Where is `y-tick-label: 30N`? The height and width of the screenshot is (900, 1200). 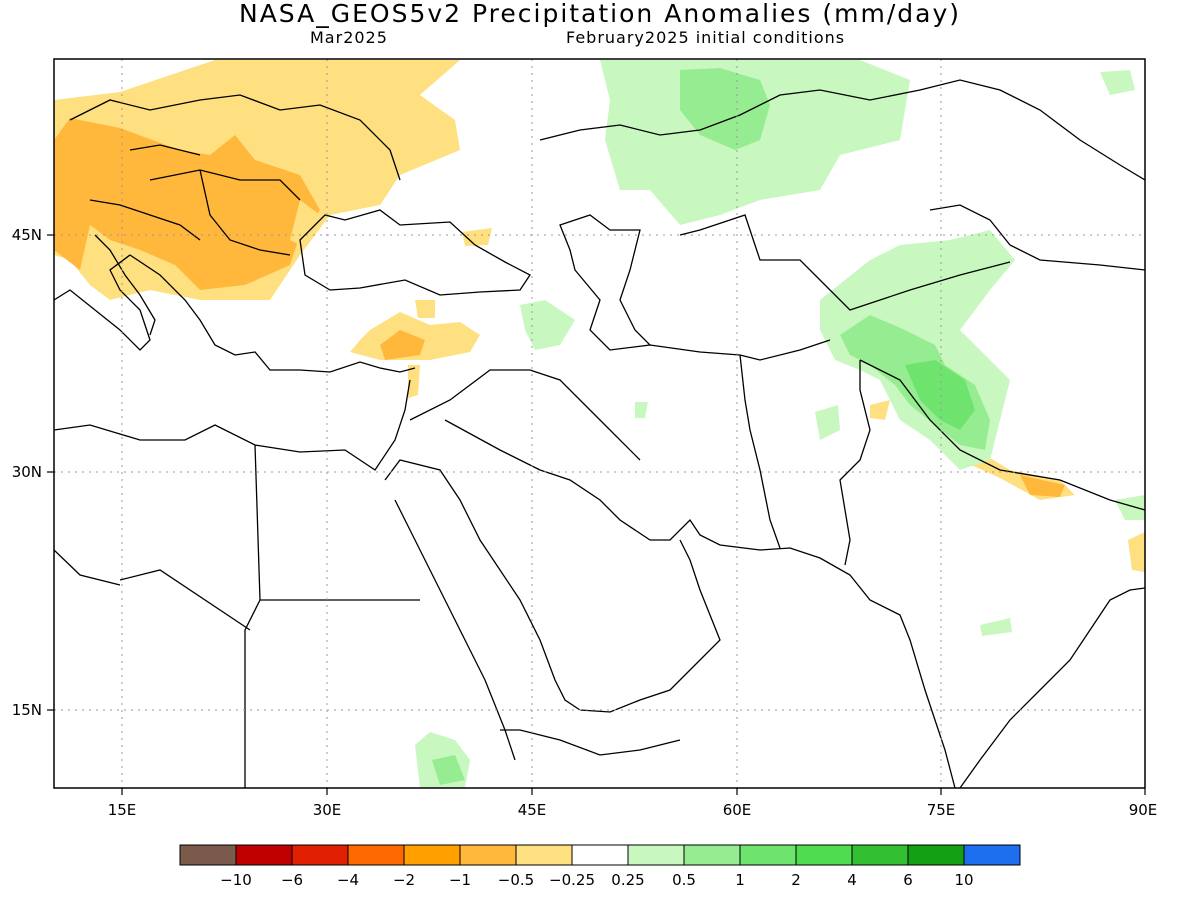 y-tick-label: 30N is located at coordinates (27, 472).